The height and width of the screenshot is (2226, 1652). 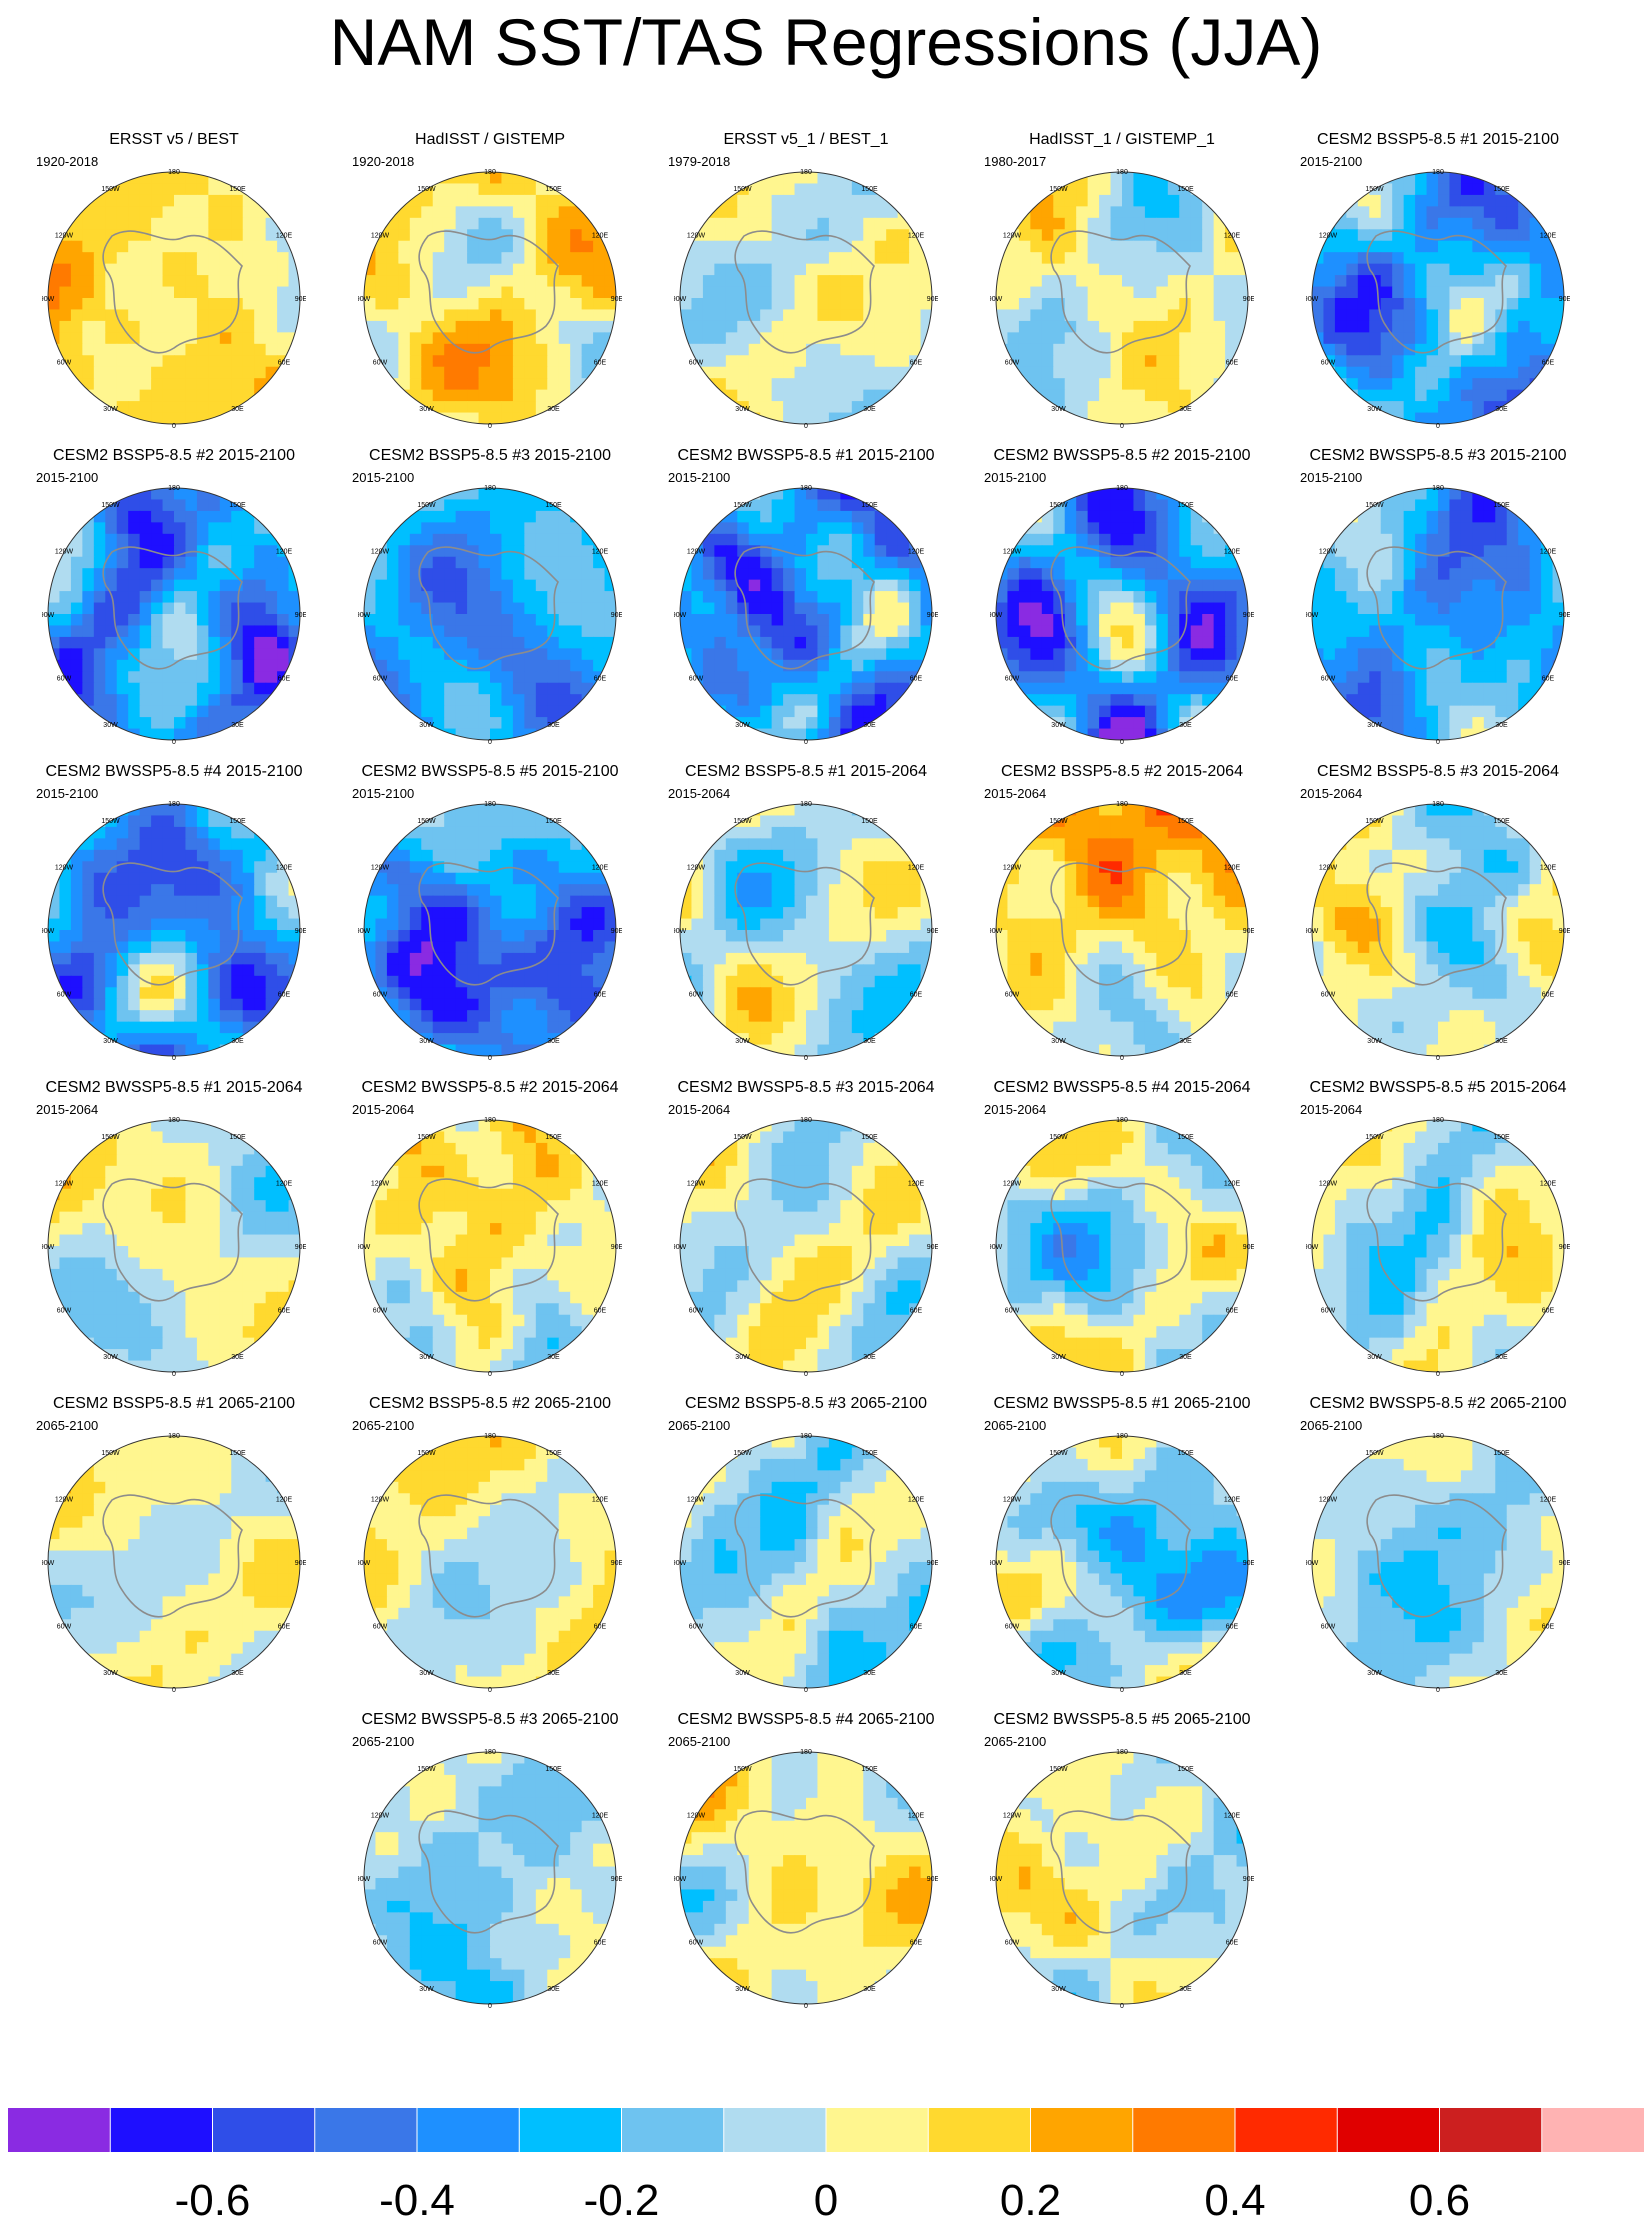 I want to click on longitude-label: 150W, so click(x=426, y=505).